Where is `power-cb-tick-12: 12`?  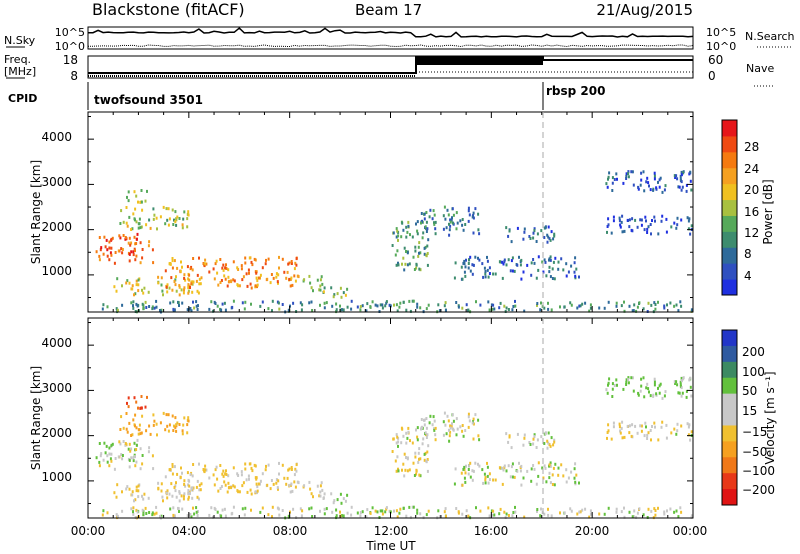 power-cb-tick-12: 12 is located at coordinates (751, 233).